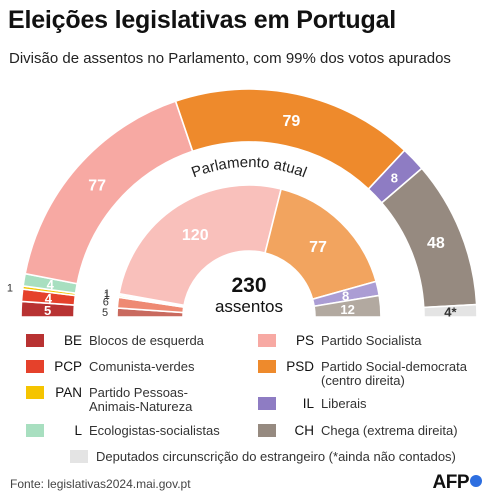 The height and width of the screenshot is (500, 498). What do you see at coordinates (100, 484) in the screenshot?
I see `source-note: Fonte: legislativas2024.mai.gov.pt` at bounding box center [100, 484].